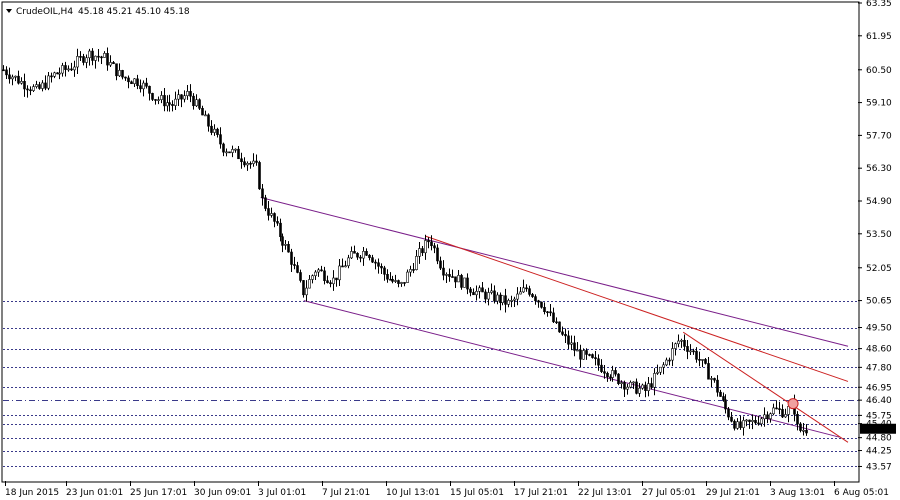  I want to click on y-tick-label: 45.75, so click(879, 416).